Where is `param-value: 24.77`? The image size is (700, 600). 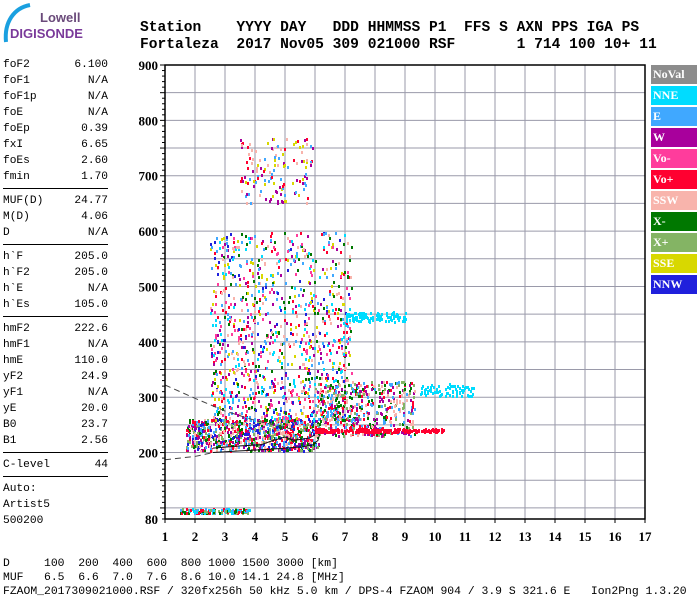
param-value: 24.77 is located at coordinates (91, 201).